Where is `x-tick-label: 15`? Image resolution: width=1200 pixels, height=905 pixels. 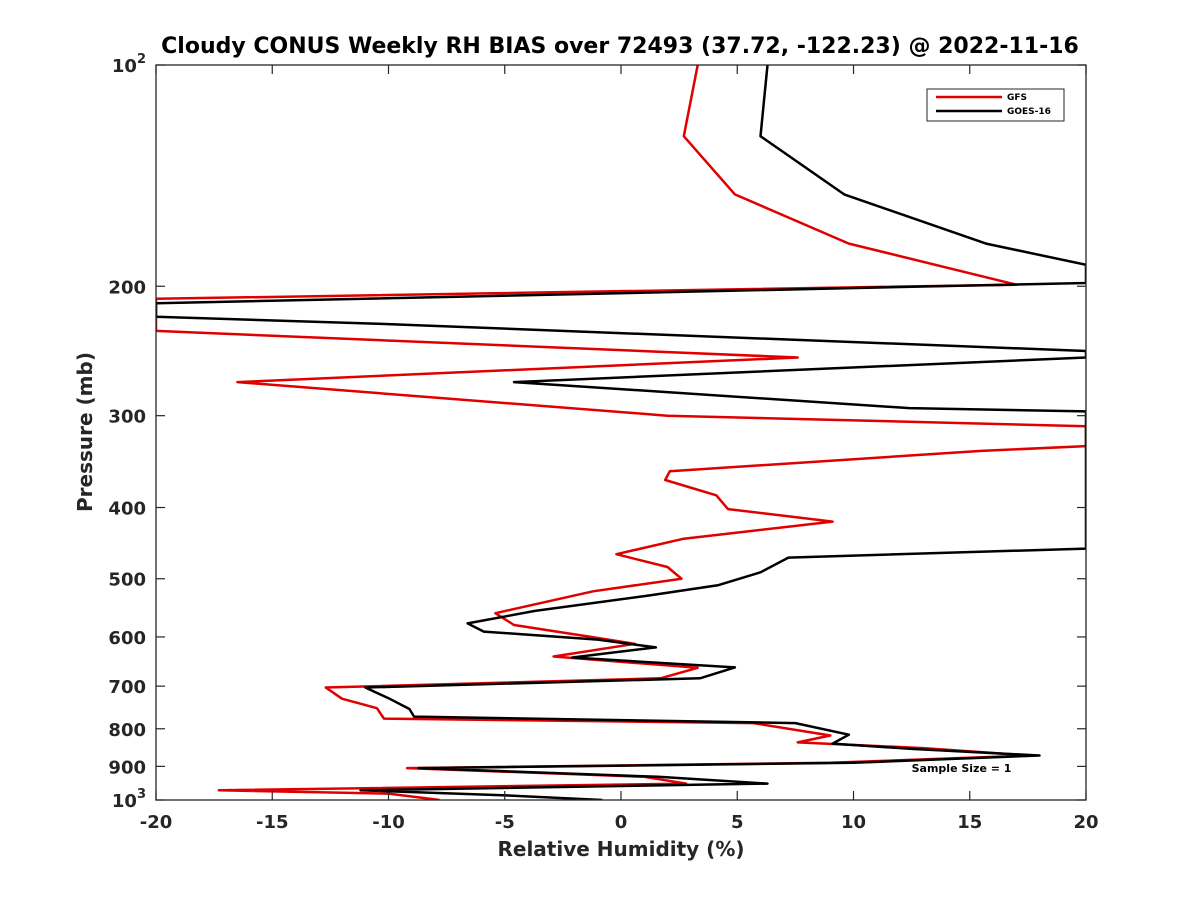
x-tick-label: 15 is located at coordinates (969, 822).